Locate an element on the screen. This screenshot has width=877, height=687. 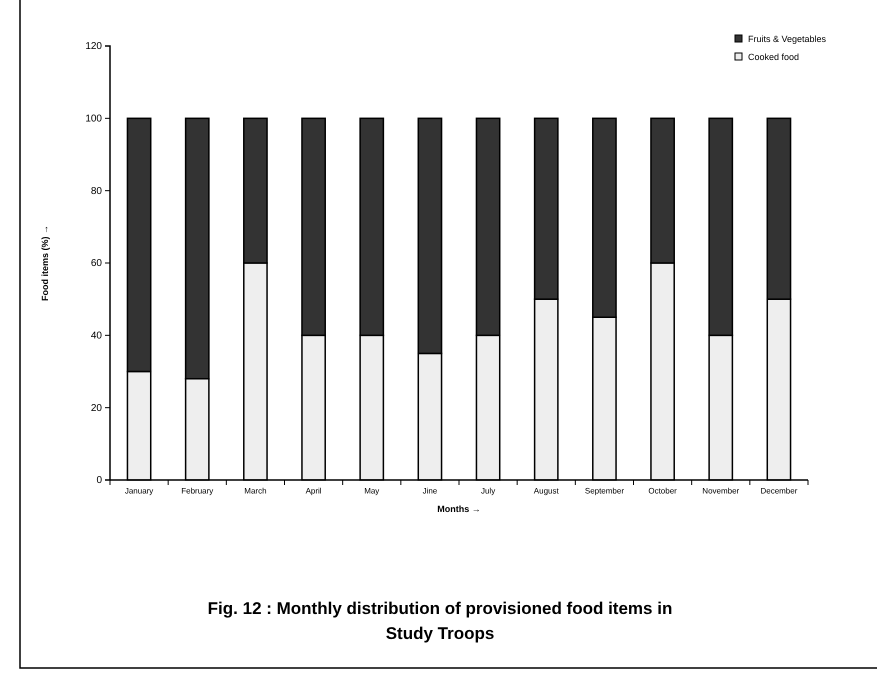
y-tick-label: 0 is located at coordinates (99, 480).